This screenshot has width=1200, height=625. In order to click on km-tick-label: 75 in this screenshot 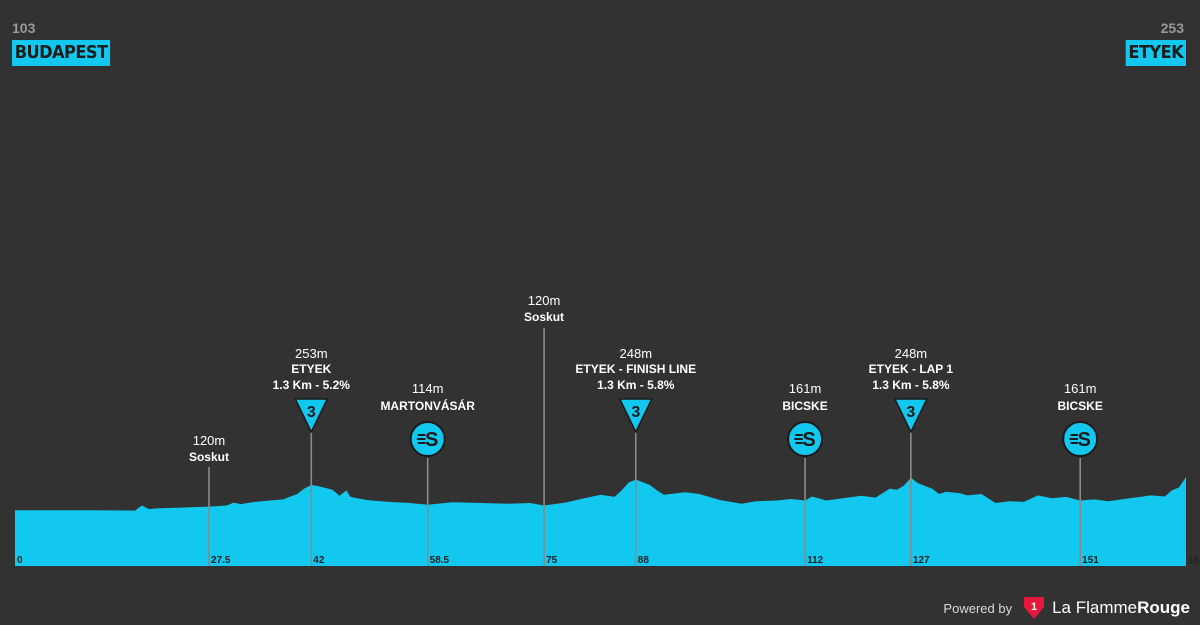, I will do `click(552, 560)`.